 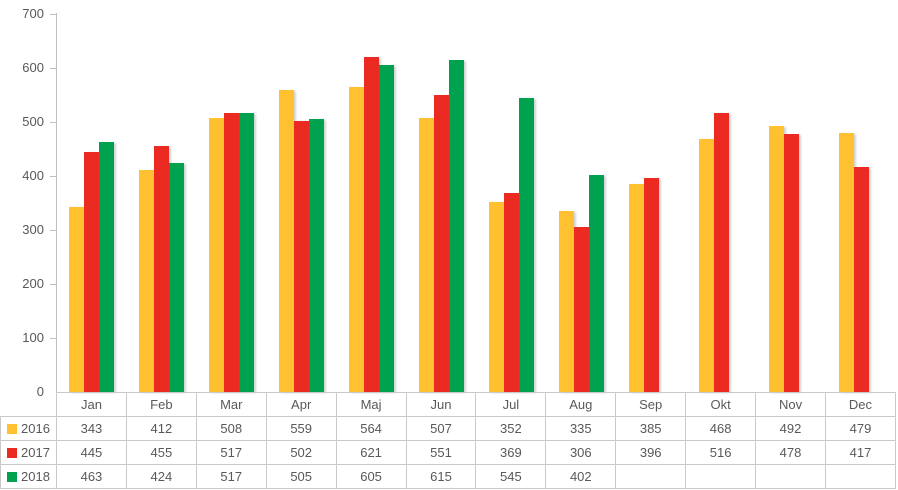 What do you see at coordinates (77, 299) in the screenshot?
I see `bar-2016-jan` at bounding box center [77, 299].